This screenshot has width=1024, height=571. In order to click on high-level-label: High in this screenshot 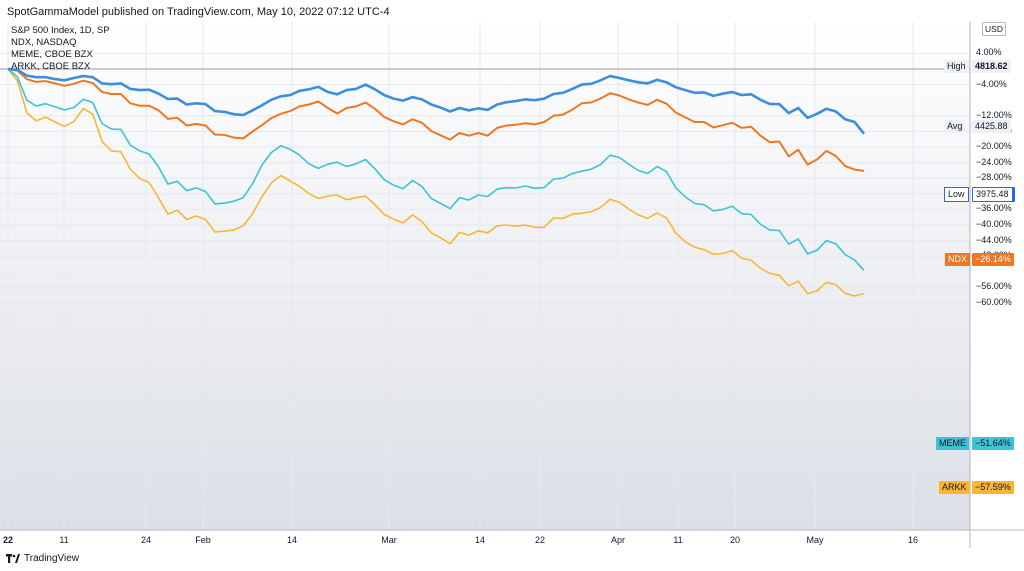, I will do `click(956, 66)`.